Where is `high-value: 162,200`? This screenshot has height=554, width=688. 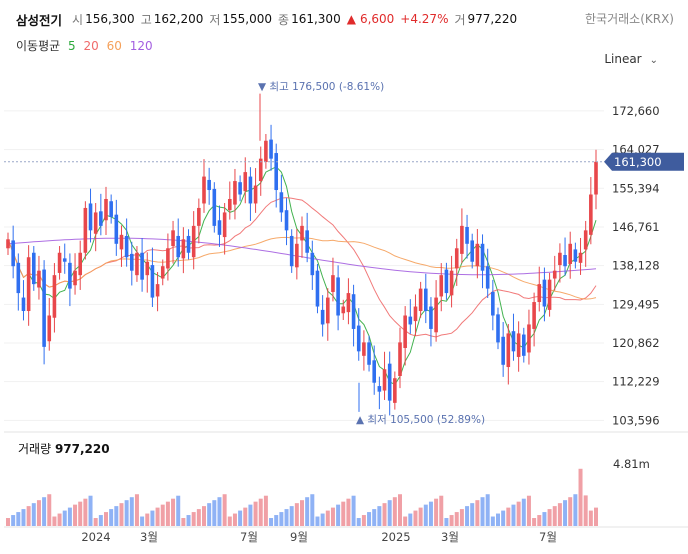
high-value: 162,200 is located at coordinates (178, 19).